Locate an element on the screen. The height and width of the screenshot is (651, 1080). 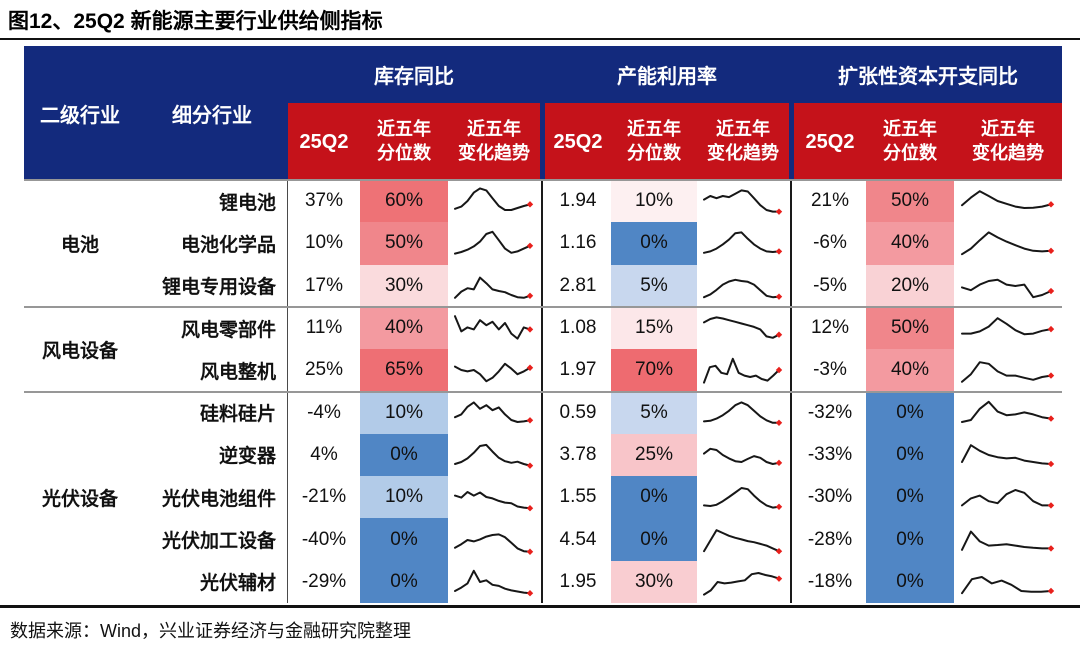
capacity-percentile-cell: 30% is located at coordinates (654, 581).